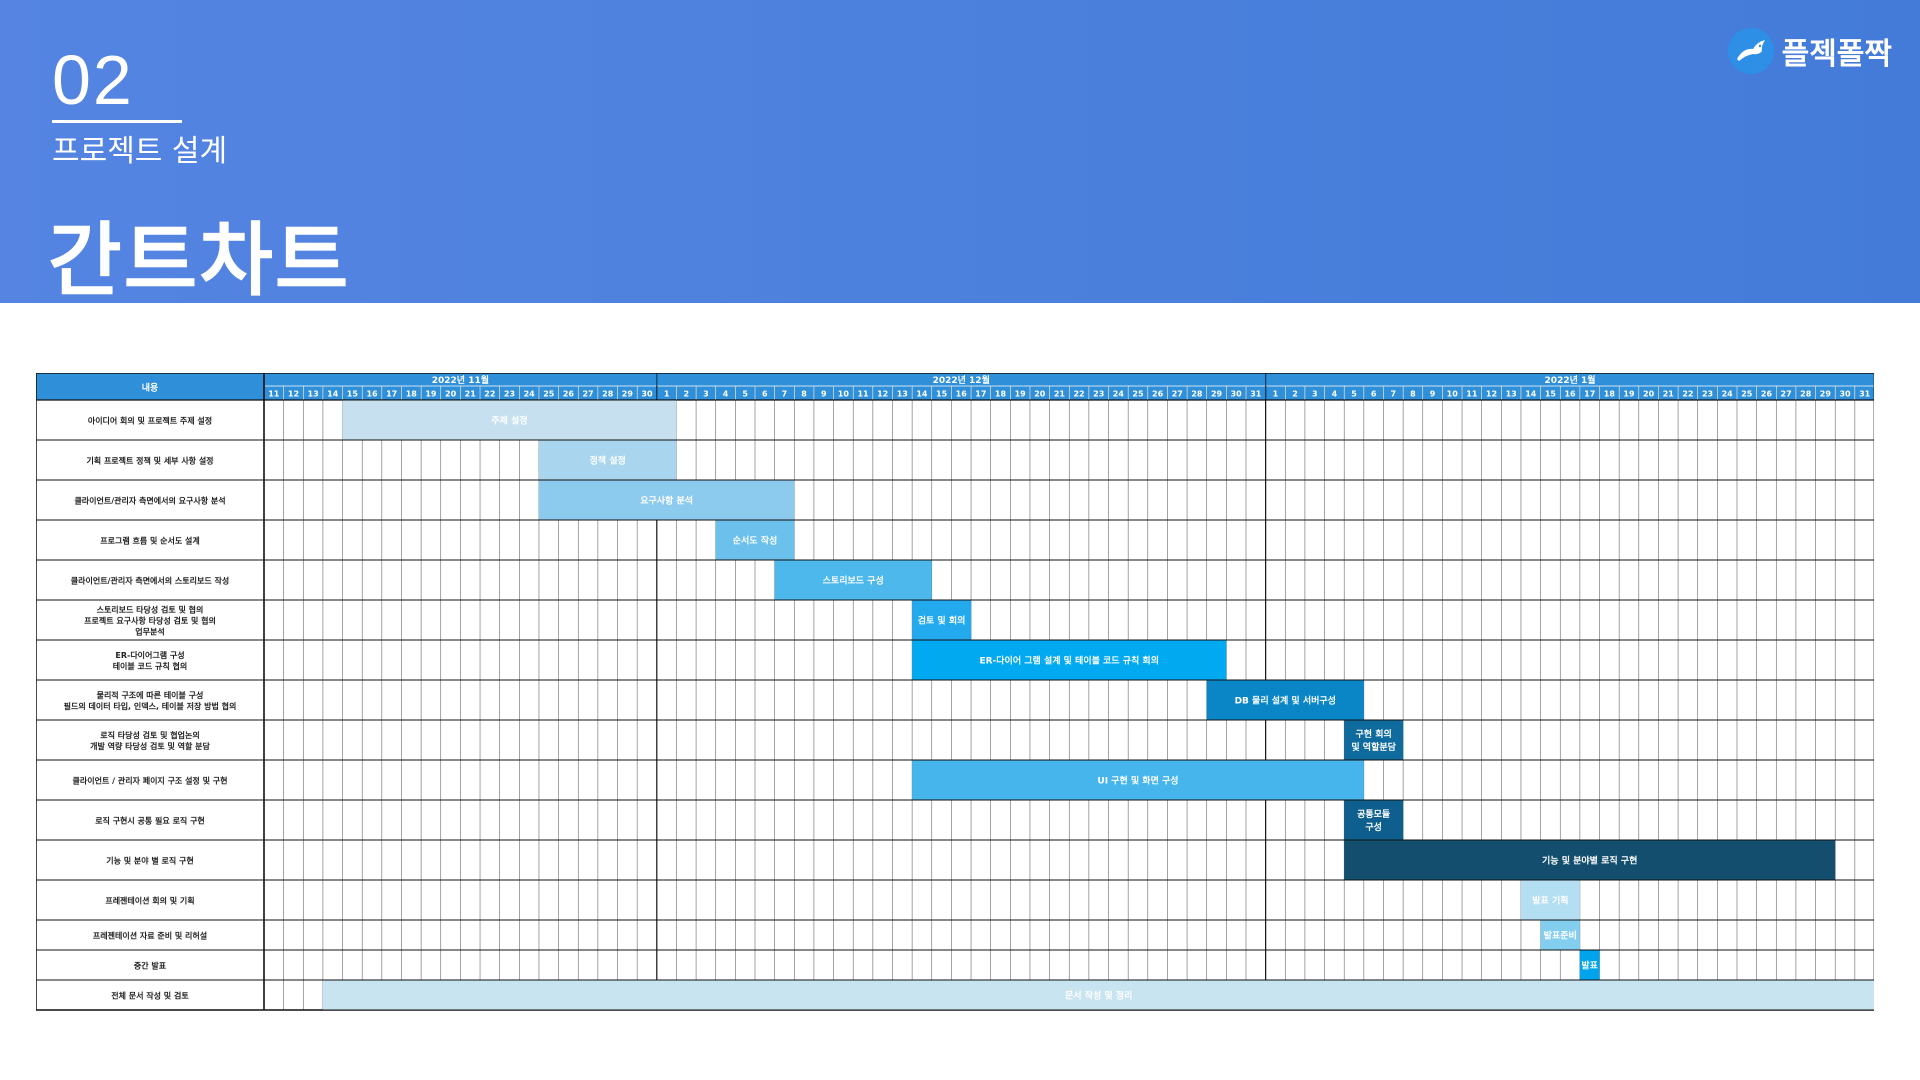 Image resolution: width=1920 pixels, height=1080 pixels. Describe the element at coordinates (140, 151) in the screenshot. I see `section-subtitle: 프로젝트 설계` at that location.